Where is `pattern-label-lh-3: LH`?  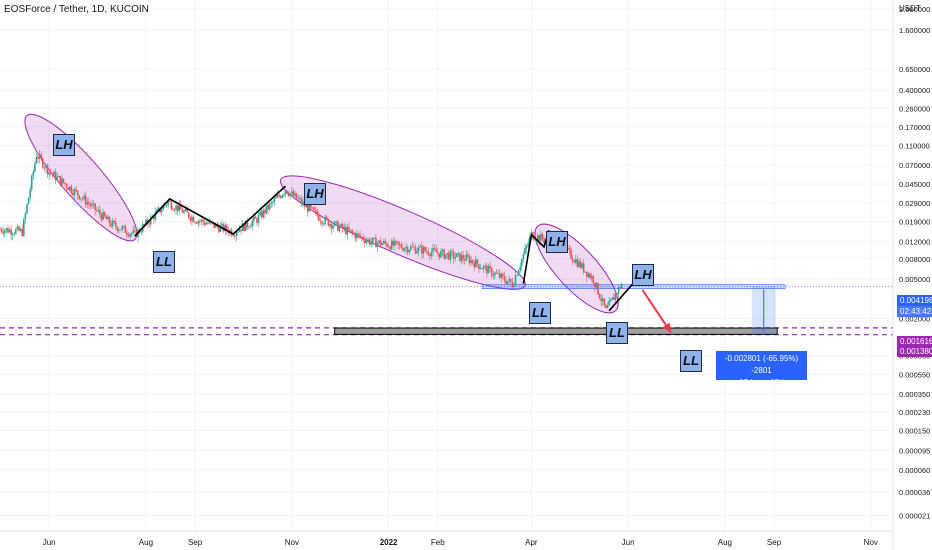
pattern-label-lh-3: LH is located at coordinates (557, 242).